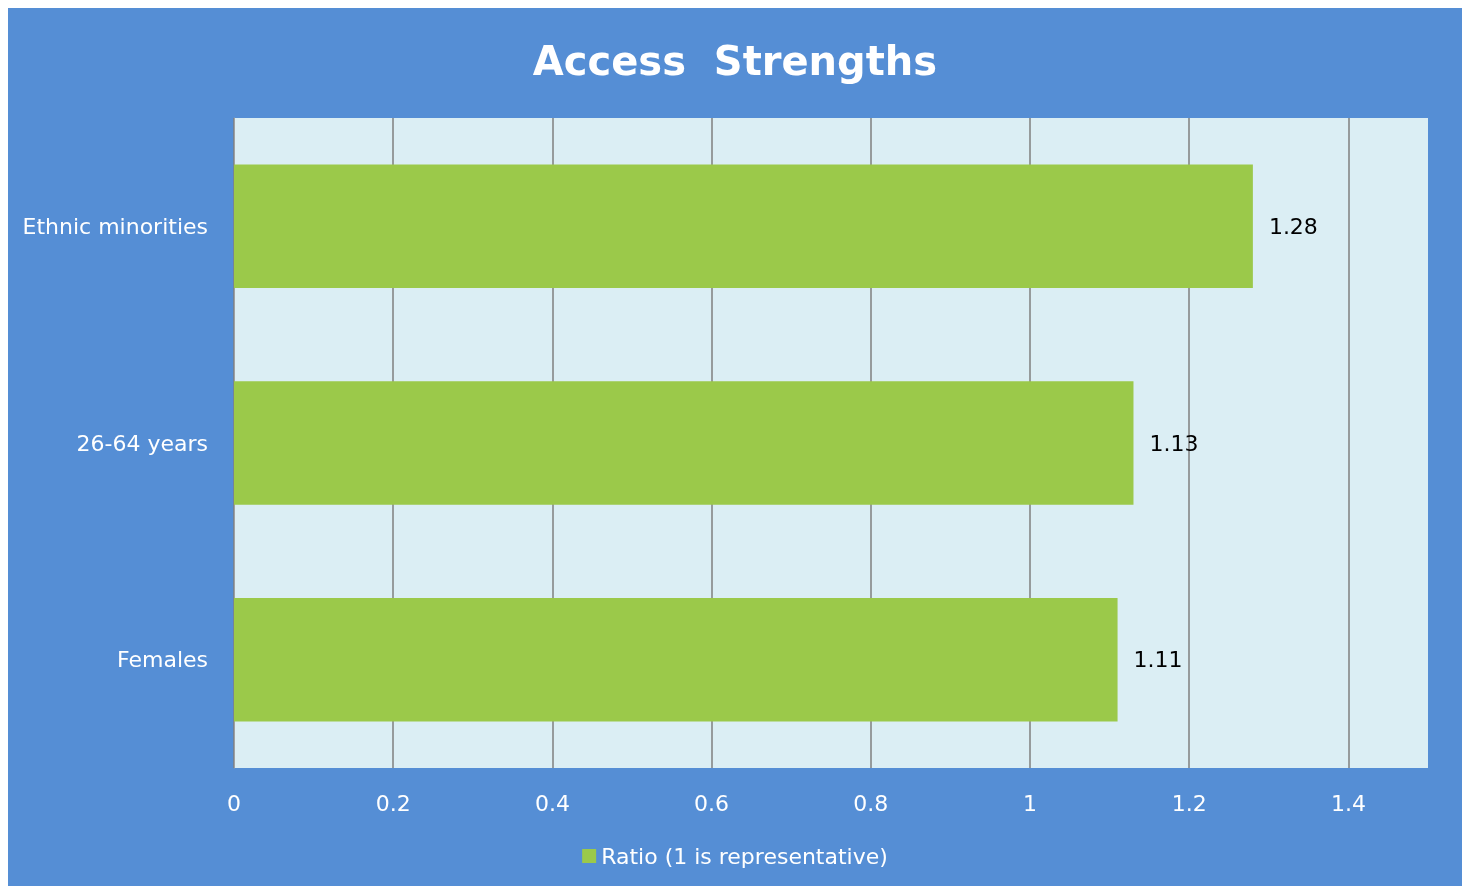 This screenshot has width=1470, height=894. Describe the element at coordinates (115, 226) in the screenshot. I see `y-tick-label: Ethnic minorities` at that location.